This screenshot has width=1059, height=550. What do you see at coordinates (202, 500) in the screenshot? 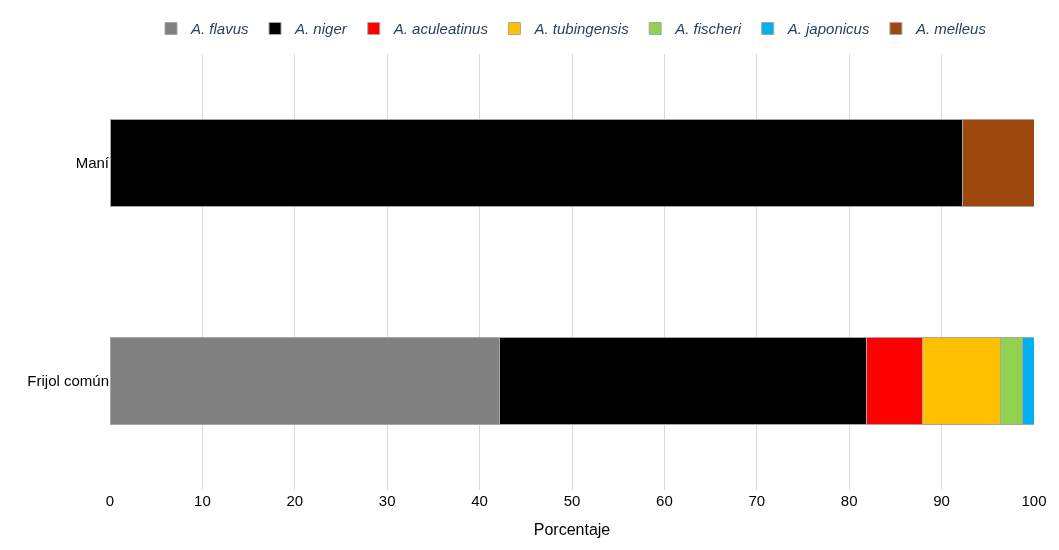
I see `x-tick-label: 10` at bounding box center [202, 500].